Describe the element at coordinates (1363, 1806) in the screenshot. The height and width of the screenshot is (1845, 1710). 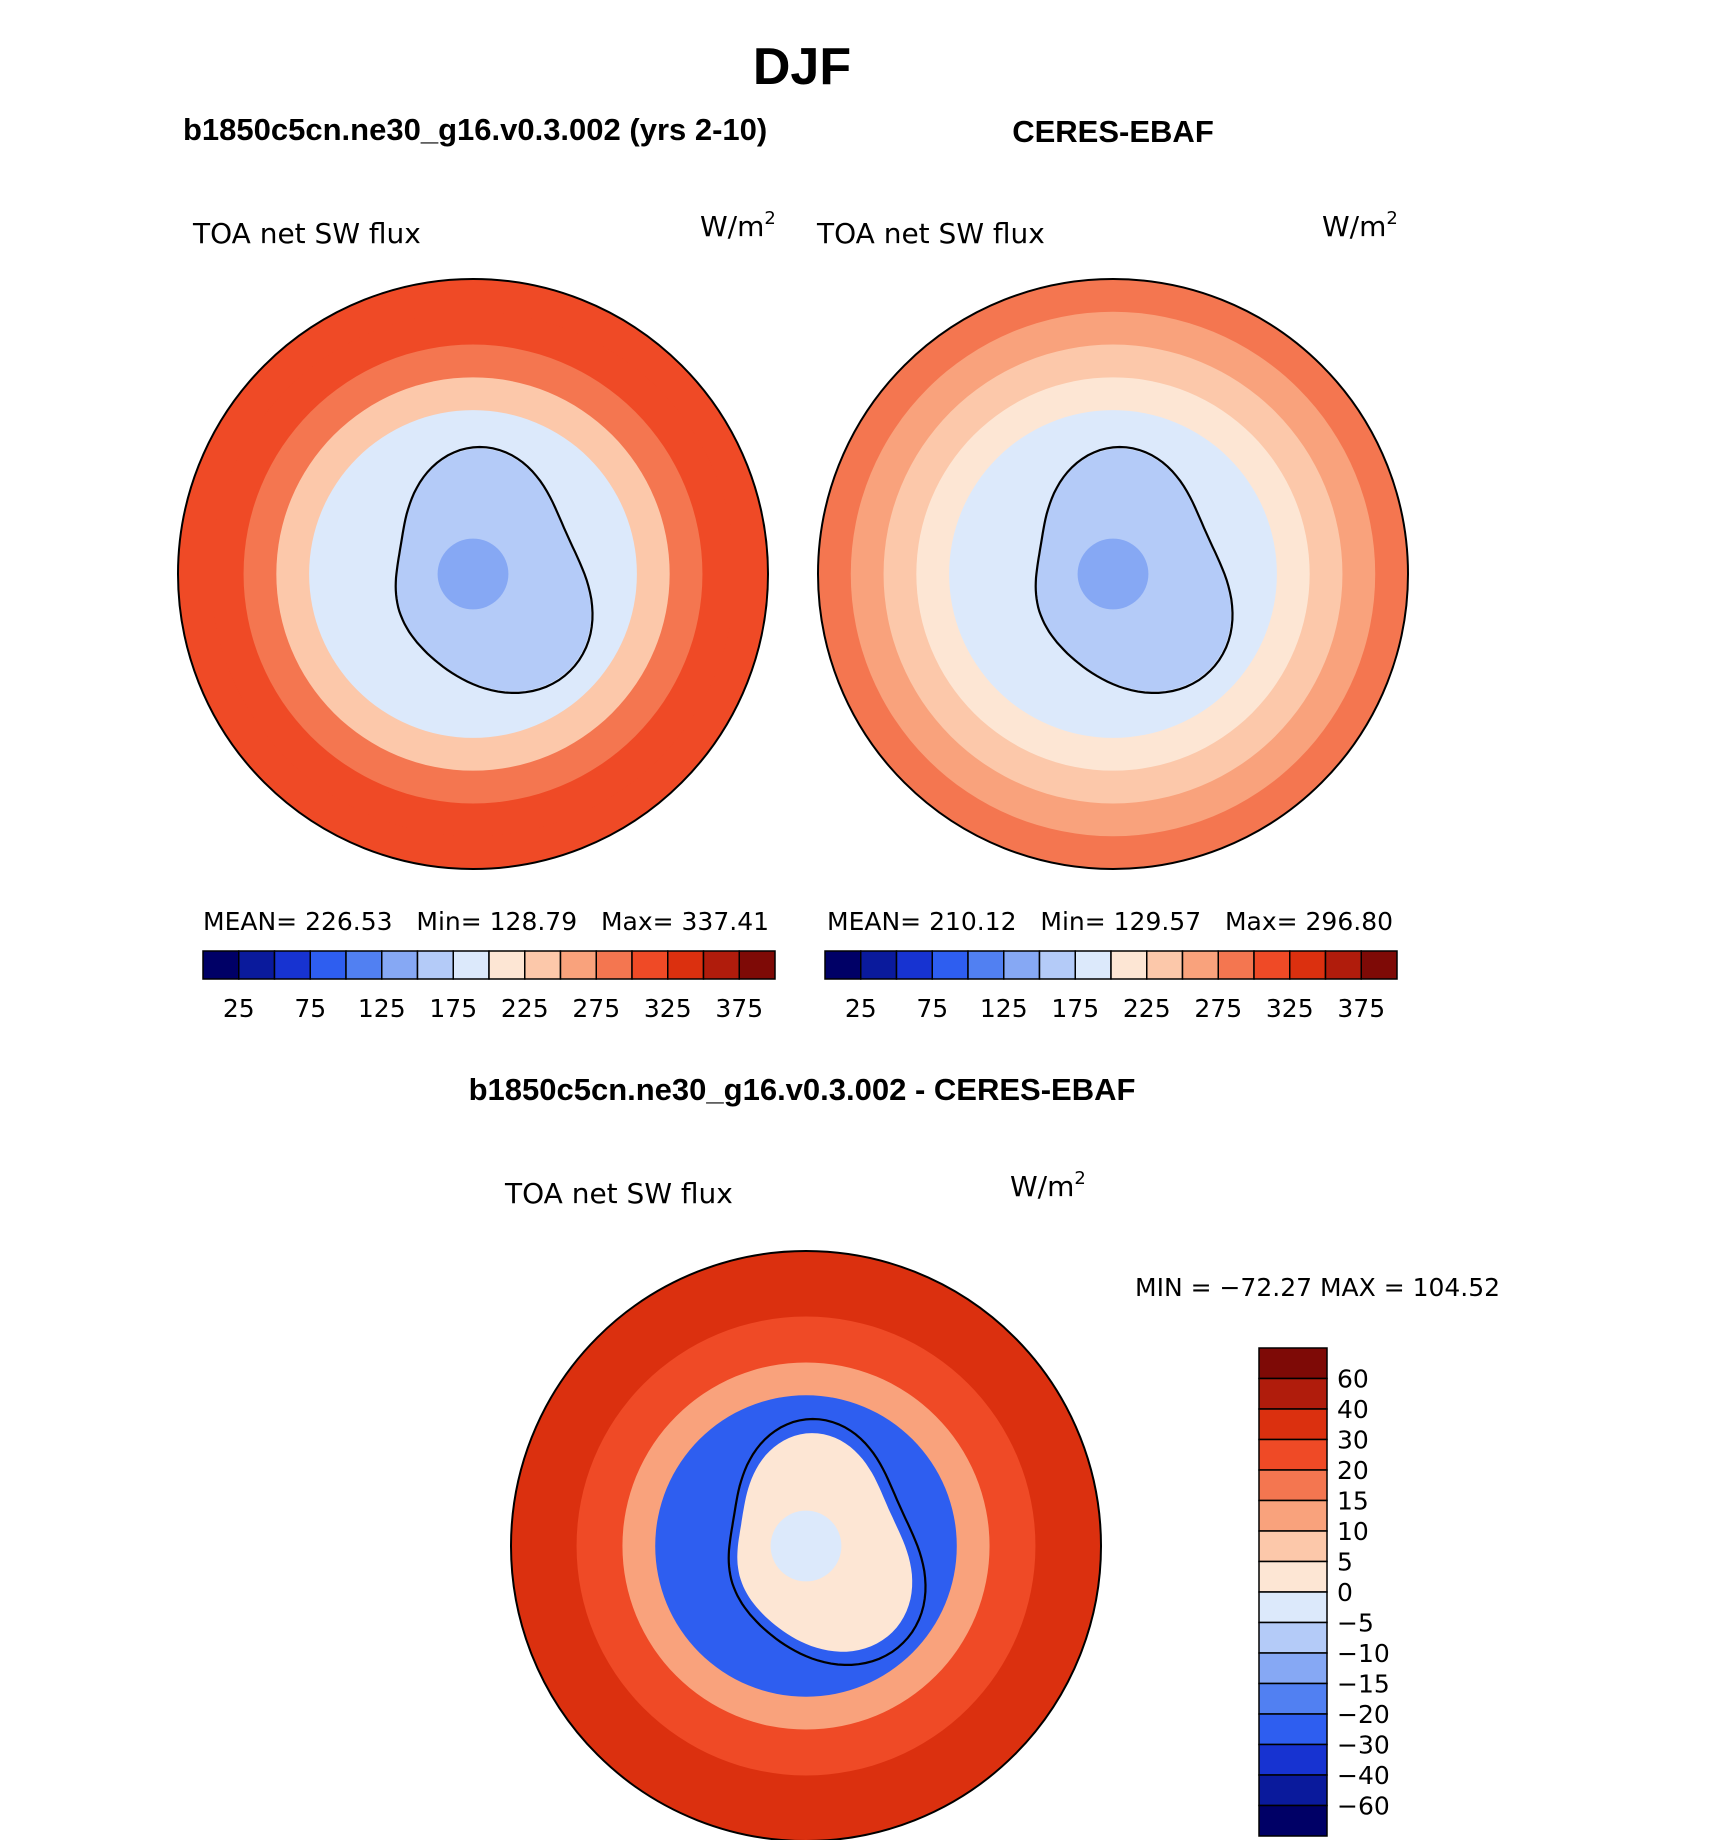
I see `colorbar-tick-label: −60` at that location.